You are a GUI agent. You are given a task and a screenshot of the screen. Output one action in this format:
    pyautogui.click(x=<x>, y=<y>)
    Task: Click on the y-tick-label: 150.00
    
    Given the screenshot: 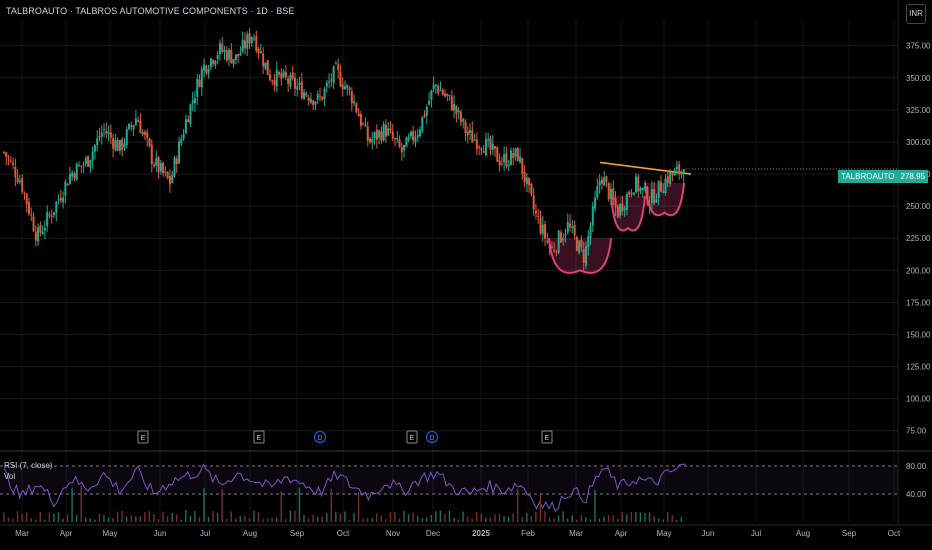 What is the action you would take?
    pyautogui.click(x=918, y=334)
    